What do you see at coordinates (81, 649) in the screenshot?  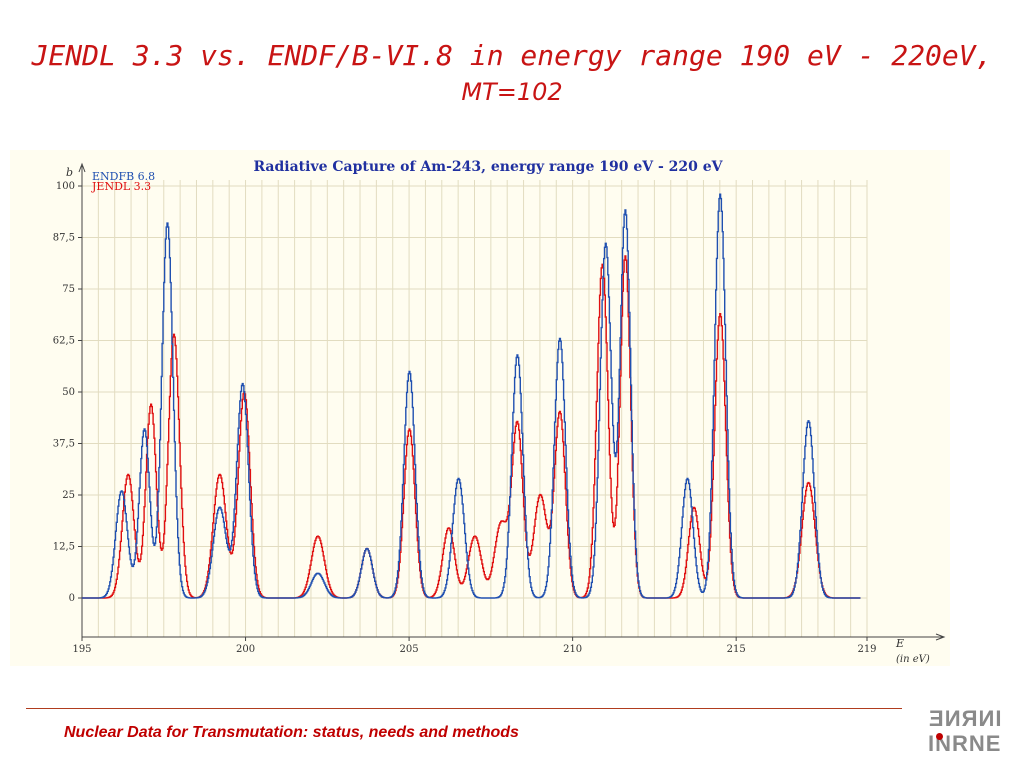 I see `x-tick-label: 195` at bounding box center [81, 649].